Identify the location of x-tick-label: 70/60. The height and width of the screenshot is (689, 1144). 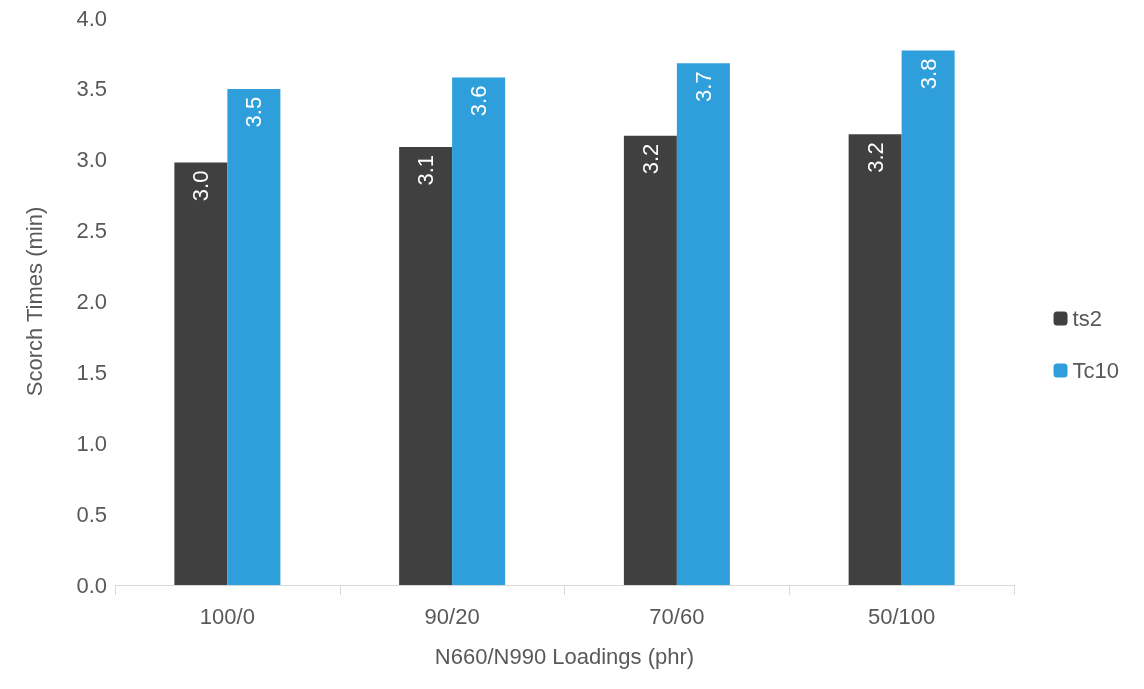
(677, 616).